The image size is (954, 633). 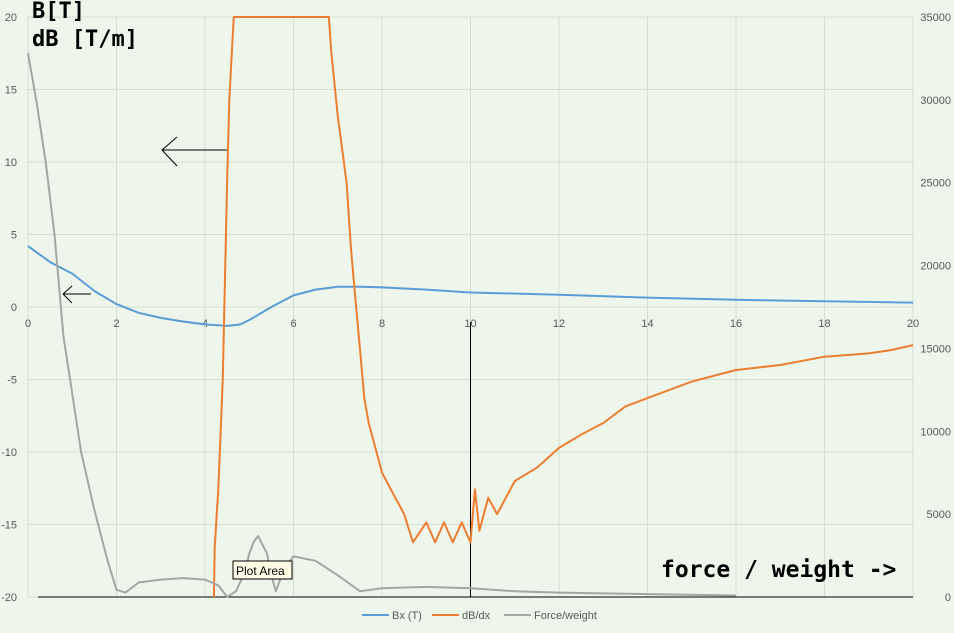 I want to click on x-tick-label: 2, so click(x=116, y=324).